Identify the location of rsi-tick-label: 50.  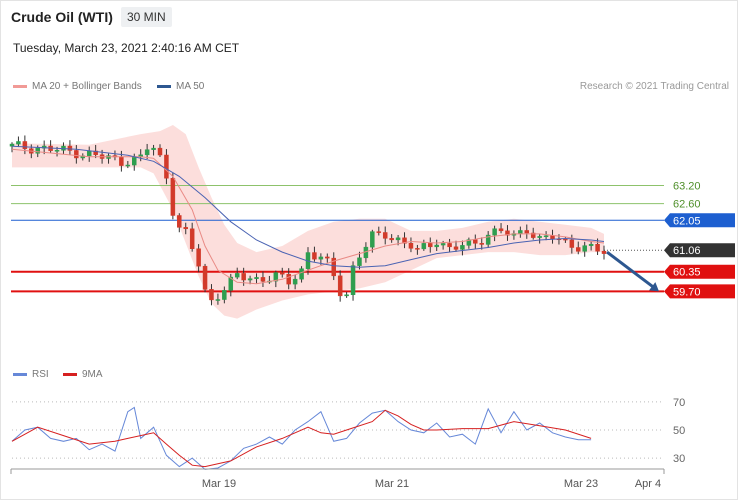
(679, 431).